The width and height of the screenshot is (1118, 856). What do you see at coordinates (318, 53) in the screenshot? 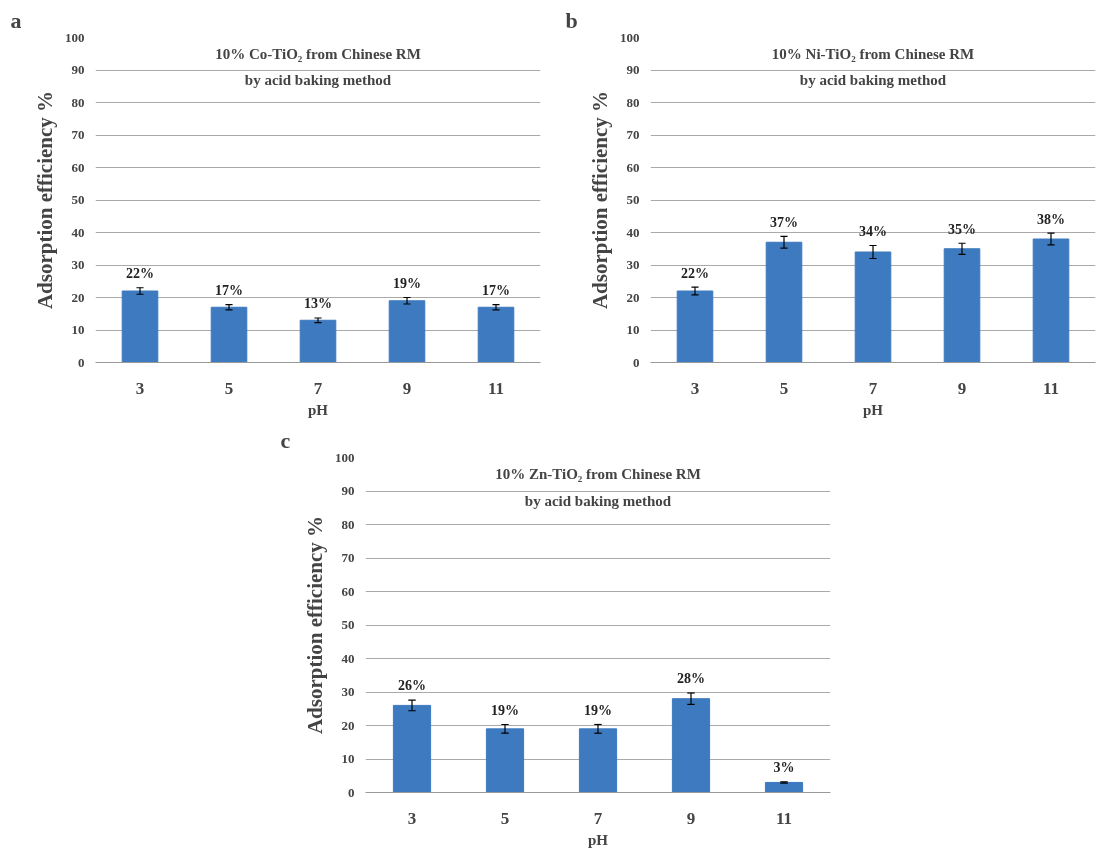
I see `text: 10% Co-TiO₂ from Chinese RM` at bounding box center [318, 53].